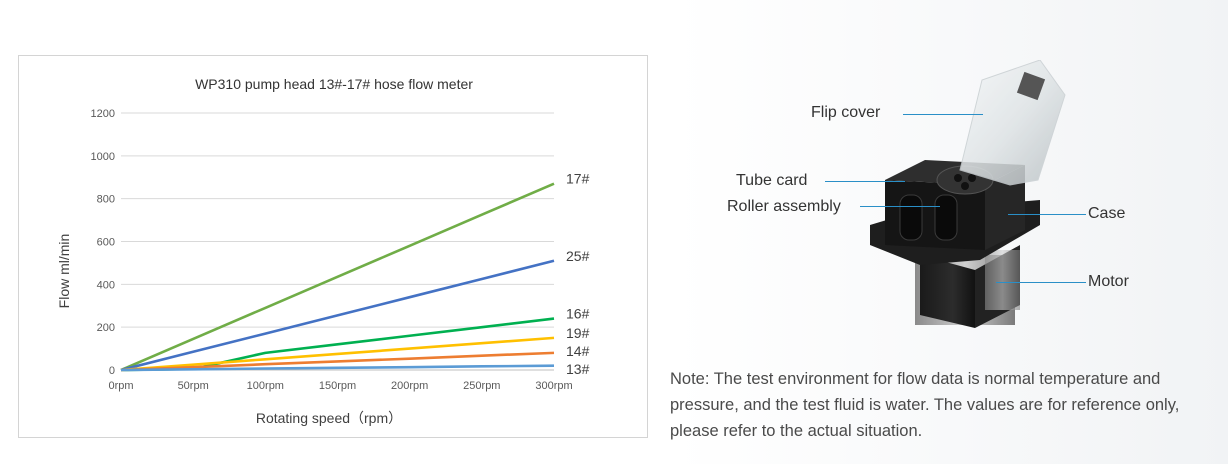 This screenshot has height=464, width=1228. I want to click on x-tick-label: 0rpm, so click(120, 386).